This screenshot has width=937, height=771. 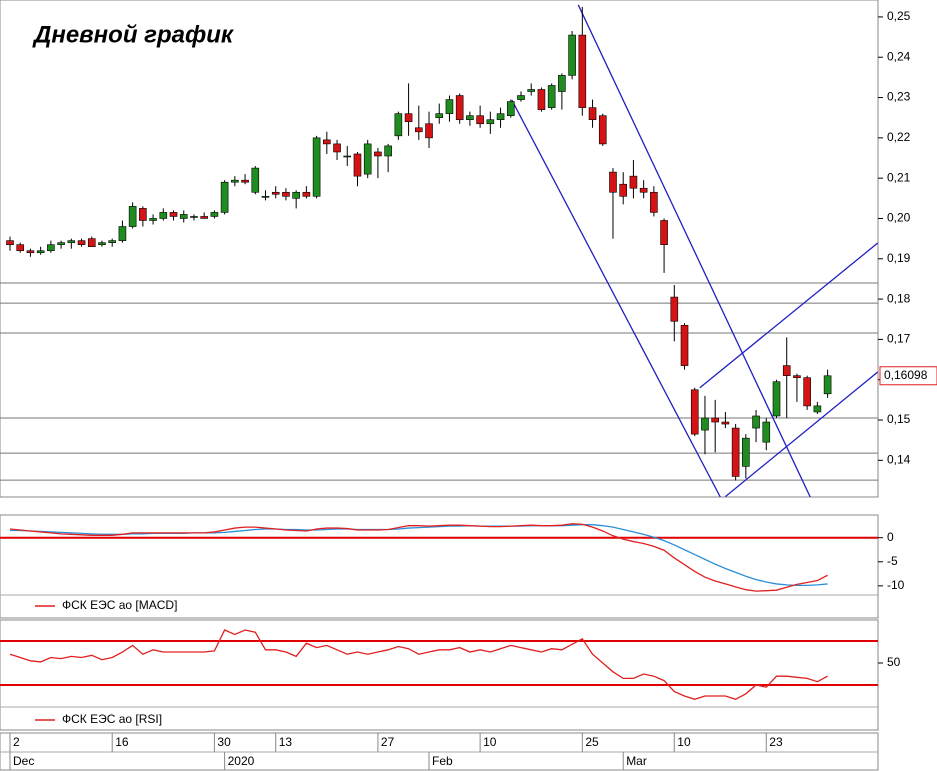 What do you see at coordinates (899, 97) in the screenshot?
I see `y-tick-label: 0,23` at bounding box center [899, 97].